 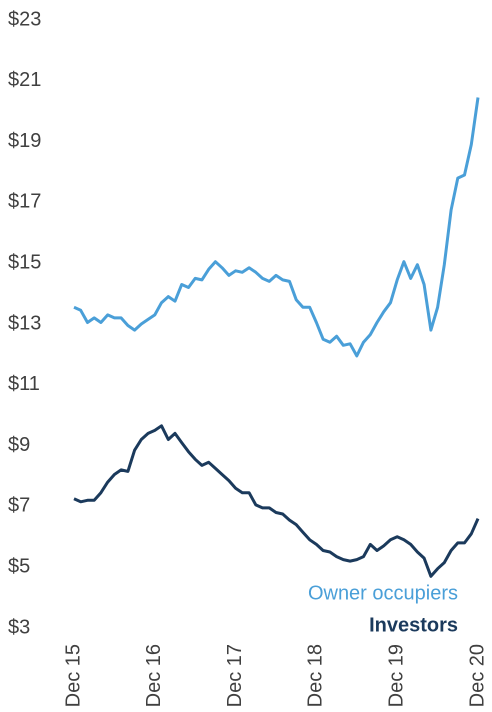 I want to click on y-tick-label: $7, so click(x=19, y=506).